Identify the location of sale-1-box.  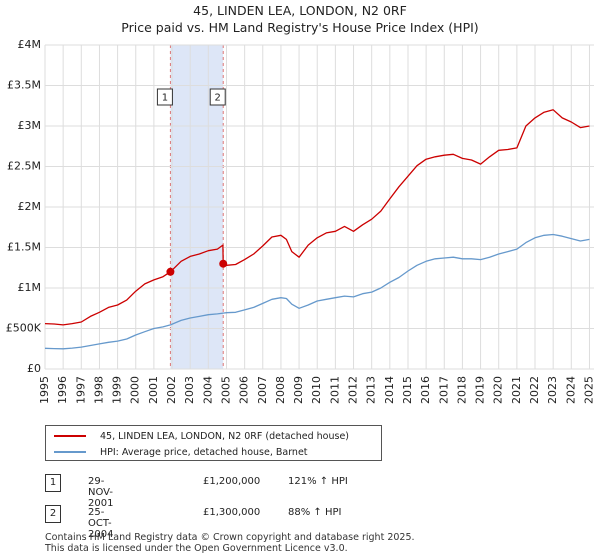
(164, 97).